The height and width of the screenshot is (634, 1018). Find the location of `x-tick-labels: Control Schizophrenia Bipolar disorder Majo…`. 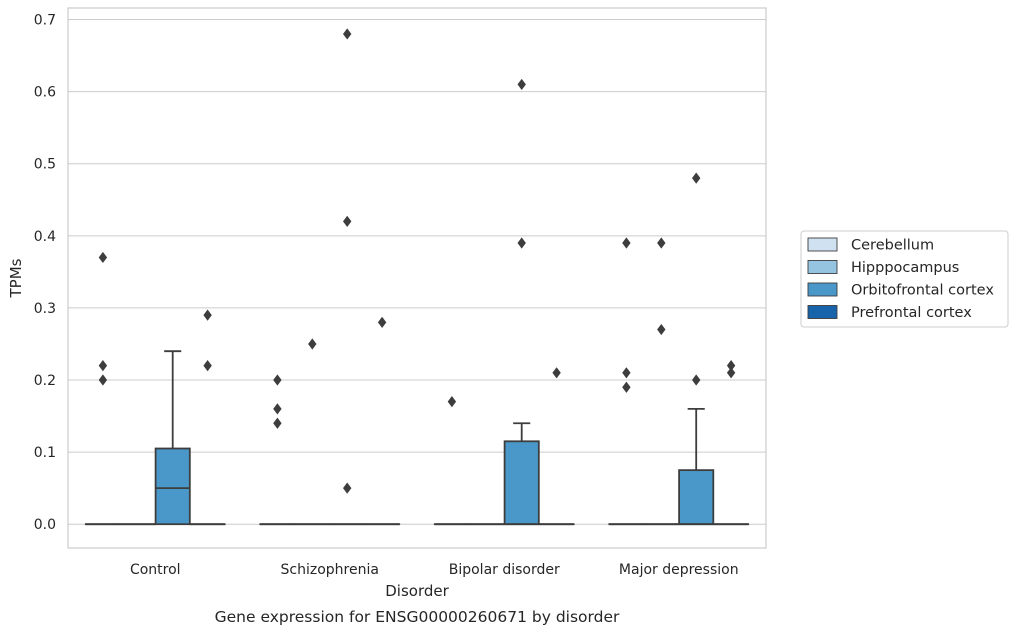

x-tick-labels: Control Schizophrenia Bipolar disorder Majo… is located at coordinates (434, 570).